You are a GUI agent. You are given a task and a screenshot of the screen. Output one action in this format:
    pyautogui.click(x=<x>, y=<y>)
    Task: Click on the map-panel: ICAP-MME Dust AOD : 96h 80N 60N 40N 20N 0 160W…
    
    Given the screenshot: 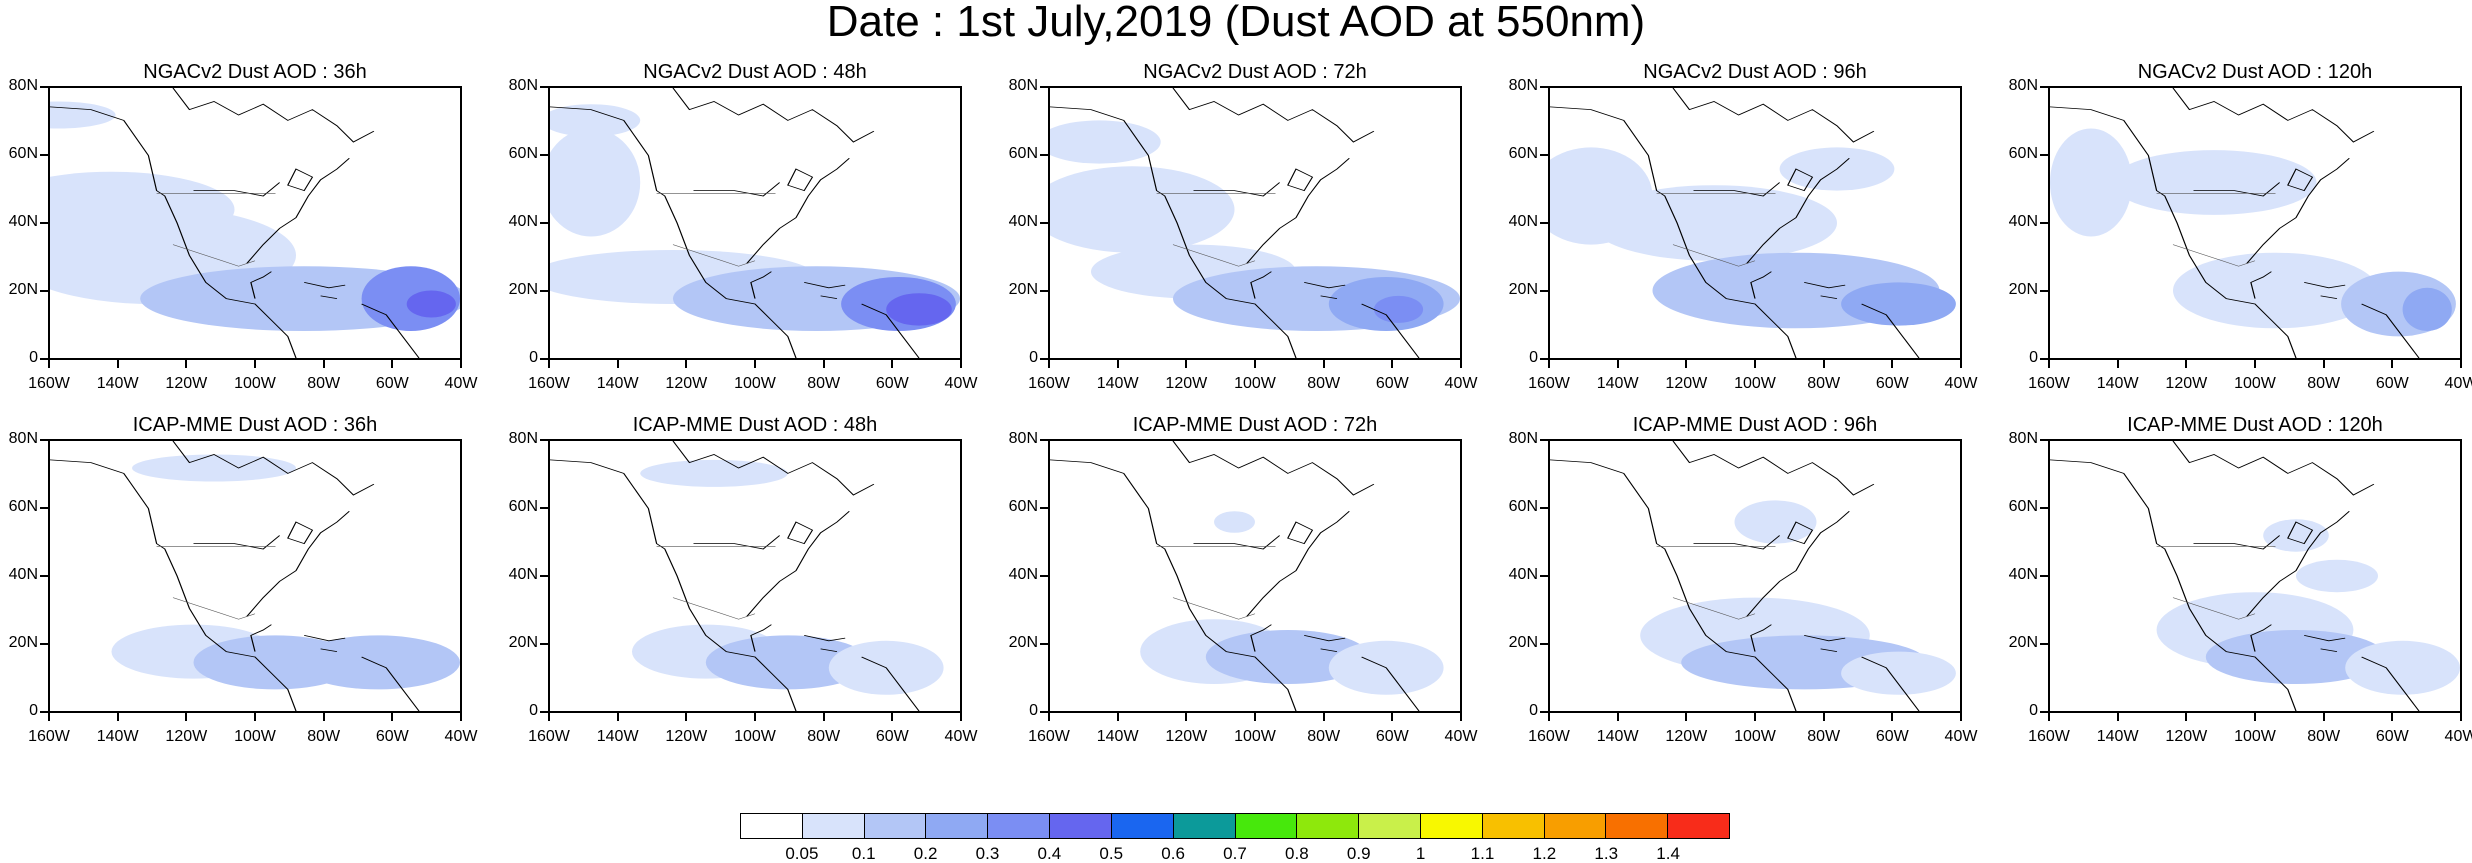 What is the action you would take?
    pyautogui.click(x=1741, y=594)
    